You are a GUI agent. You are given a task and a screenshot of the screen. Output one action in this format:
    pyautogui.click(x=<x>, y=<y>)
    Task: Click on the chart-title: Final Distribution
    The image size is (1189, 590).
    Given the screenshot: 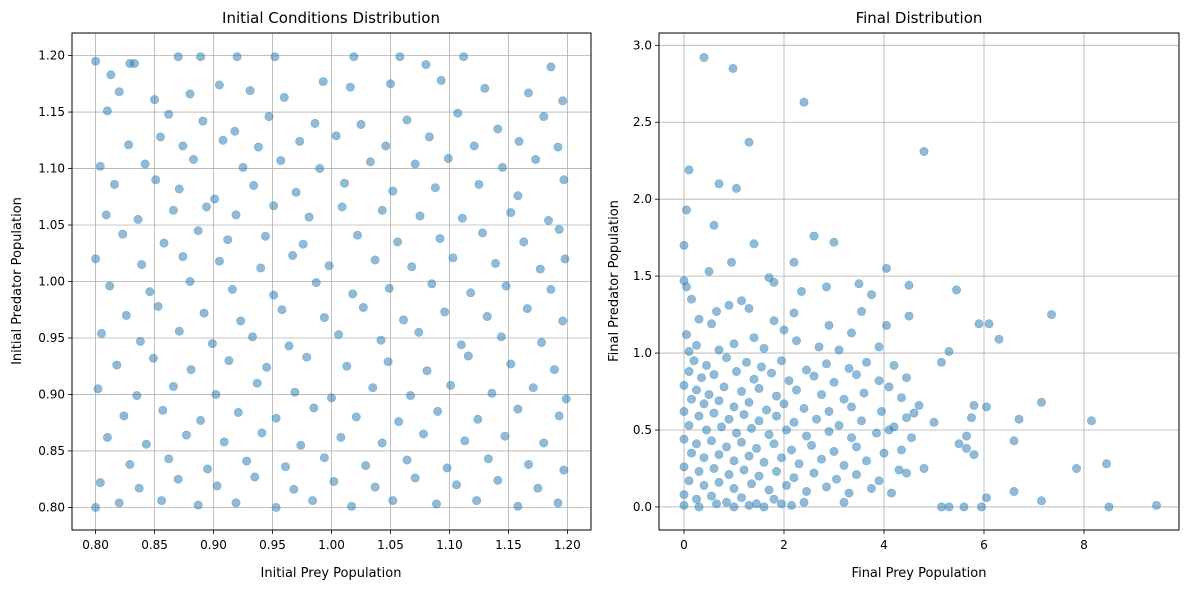 What is the action you would take?
    pyautogui.click(x=919, y=18)
    